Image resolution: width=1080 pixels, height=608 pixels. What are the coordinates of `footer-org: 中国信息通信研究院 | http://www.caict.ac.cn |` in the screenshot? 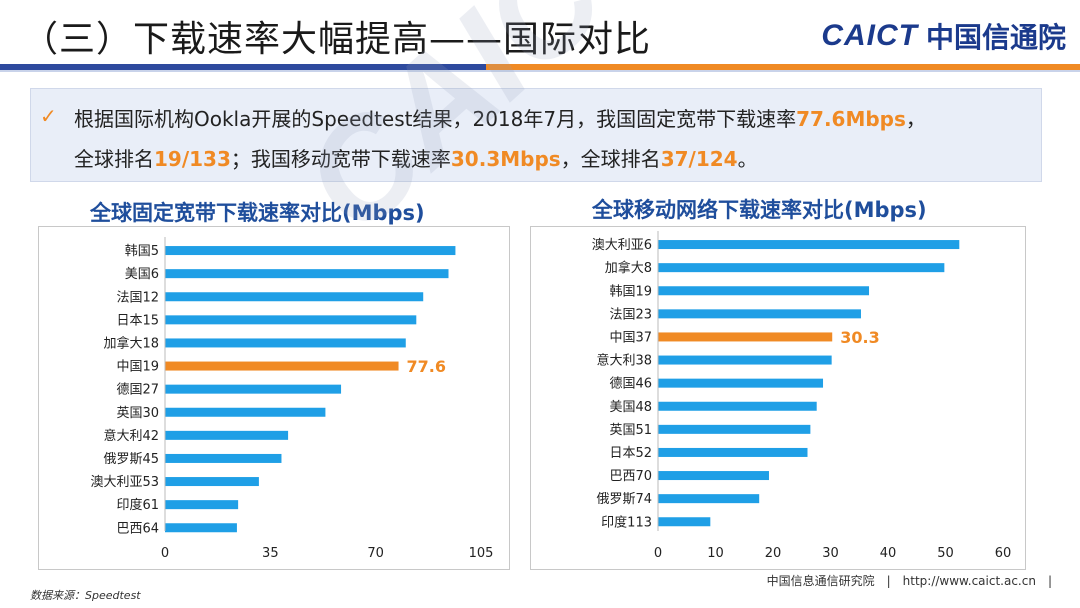 It's located at (909, 581).